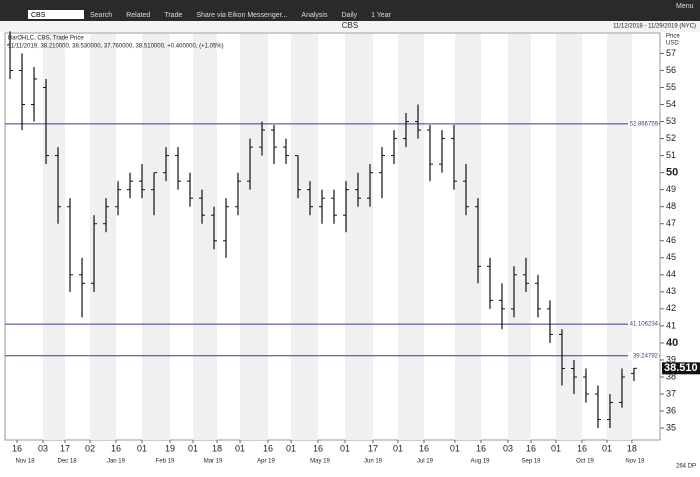  I want to click on symbol: CBS, so click(38, 15).